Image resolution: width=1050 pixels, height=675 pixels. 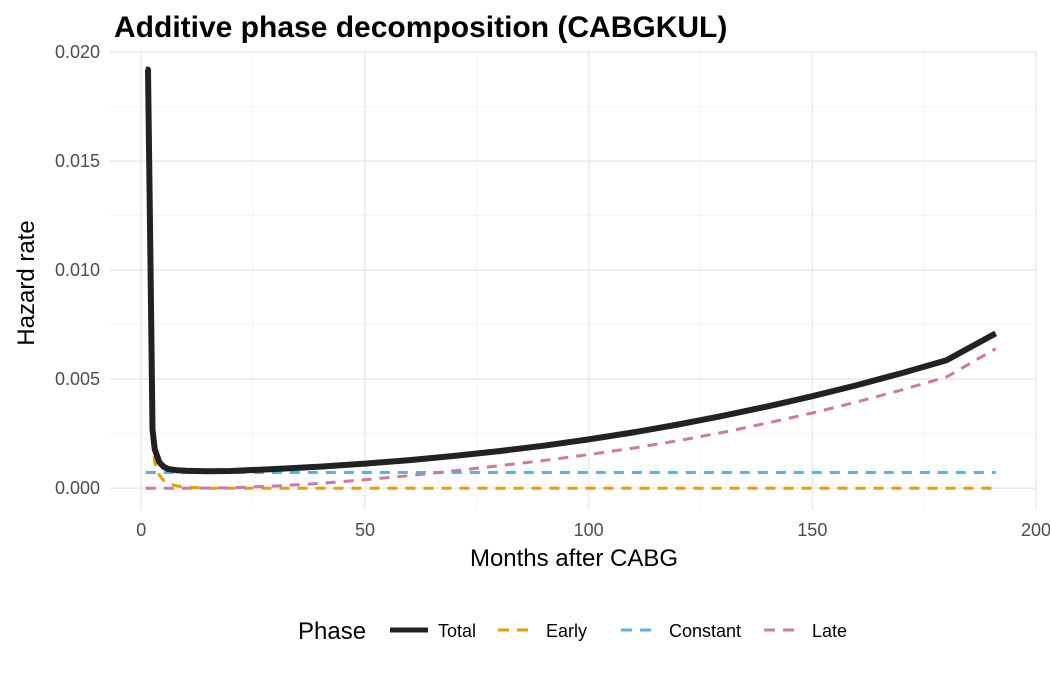 I want to click on y-tick-label: 0.010, so click(x=77, y=270).